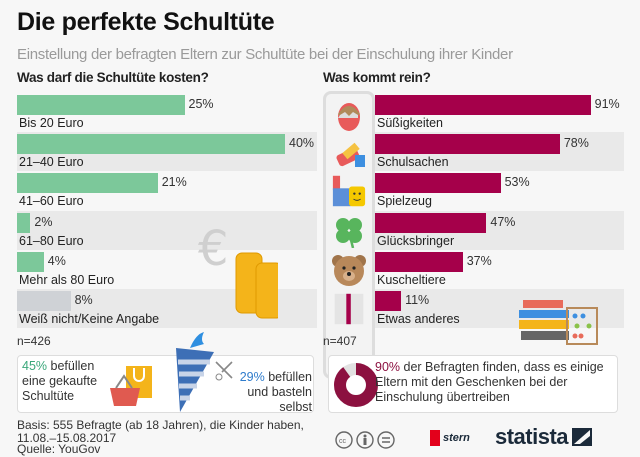 The image size is (640, 457). Describe the element at coordinates (59, 449) in the screenshot. I see `source-note: Quelle: YouGov` at that location.